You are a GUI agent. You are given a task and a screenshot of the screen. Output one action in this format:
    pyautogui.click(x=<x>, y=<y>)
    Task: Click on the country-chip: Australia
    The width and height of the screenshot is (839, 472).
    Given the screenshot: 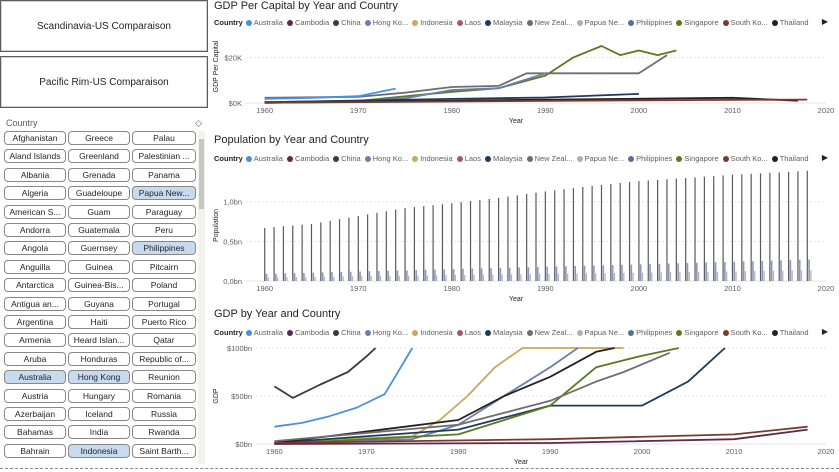 What is the action you would take?
    pyautogui.click(x=35, y=377)
    